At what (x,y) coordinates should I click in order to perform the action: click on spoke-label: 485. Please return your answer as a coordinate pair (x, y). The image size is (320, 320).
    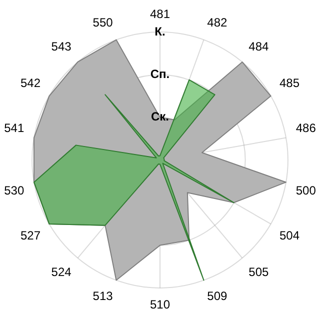
    Looking at the image, I should click on (289, 83).